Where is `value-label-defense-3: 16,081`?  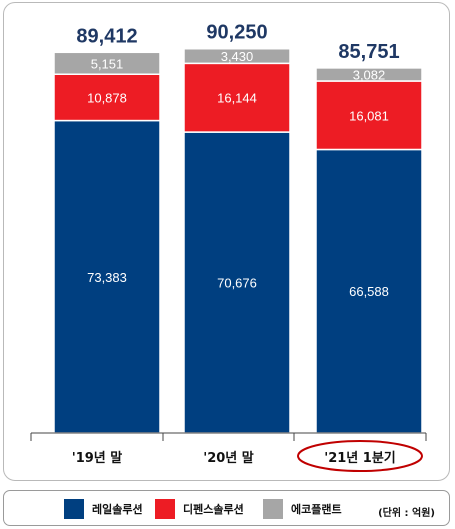
value-label-defense-3: 16,081 is located at coordinates (369, 115).